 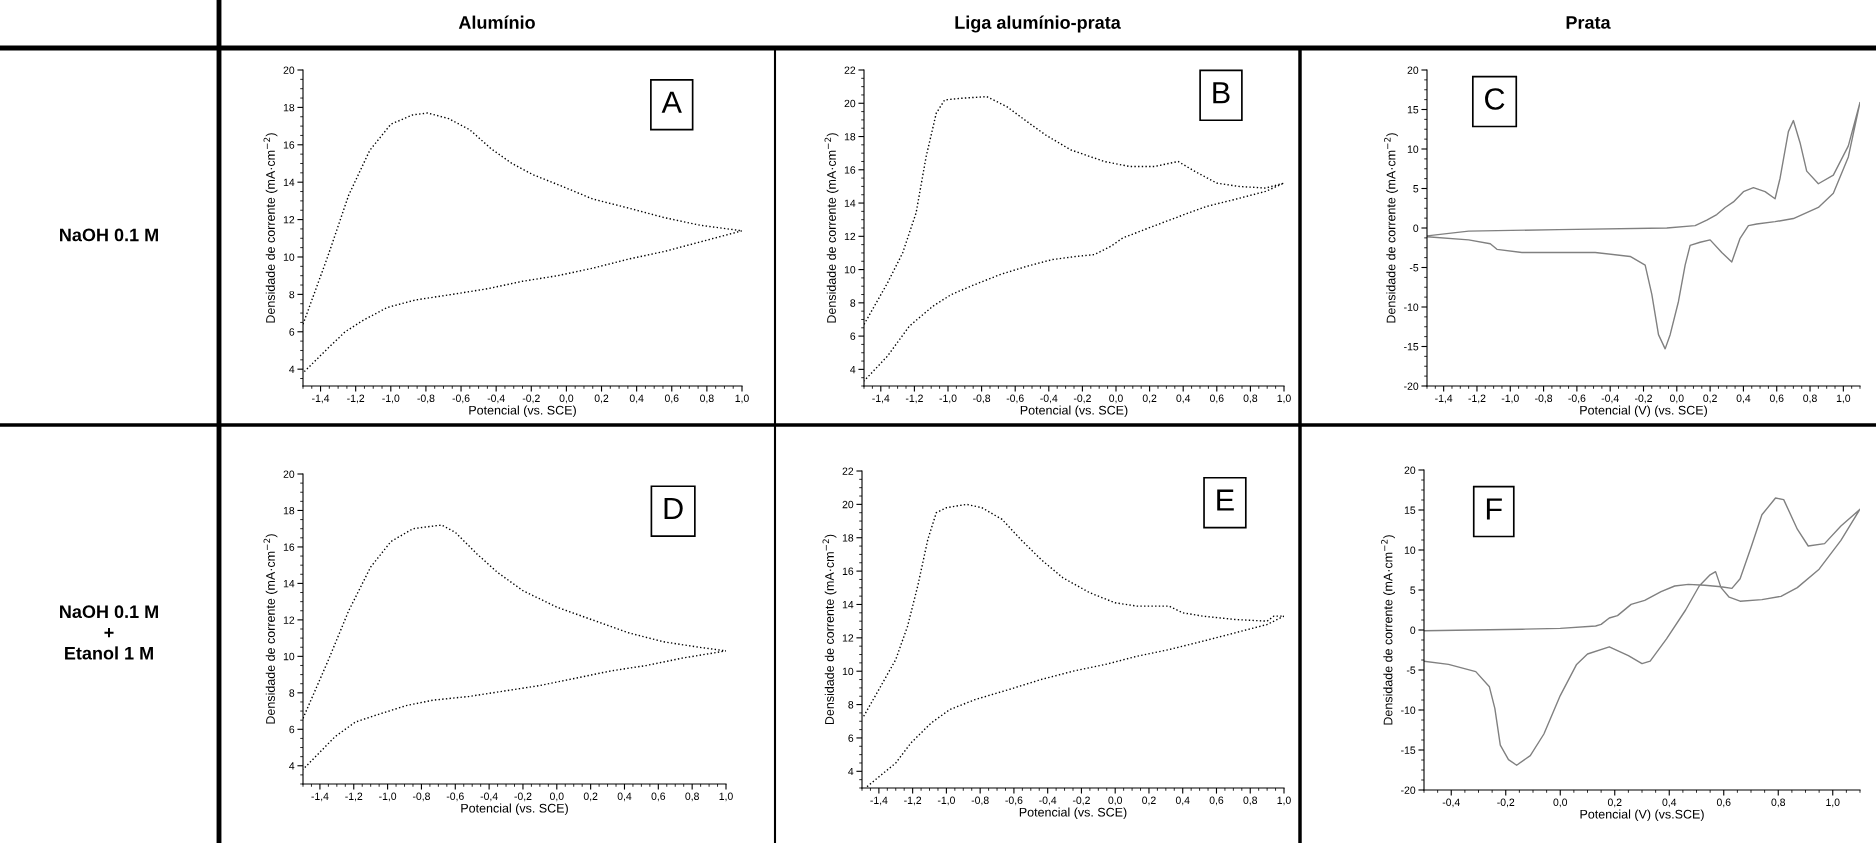 What do you see at coordinates (109, 235) in the screenshot?
I see `text: NaOH 0.1 M` at bounding box center [109, 235].